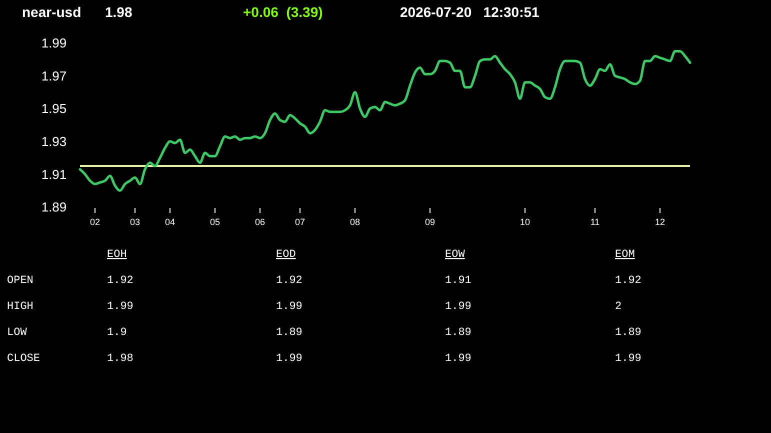 The height and width of the screenshot is (433, 771). I want to click on x-tick-label: 09, so click(430, 222).